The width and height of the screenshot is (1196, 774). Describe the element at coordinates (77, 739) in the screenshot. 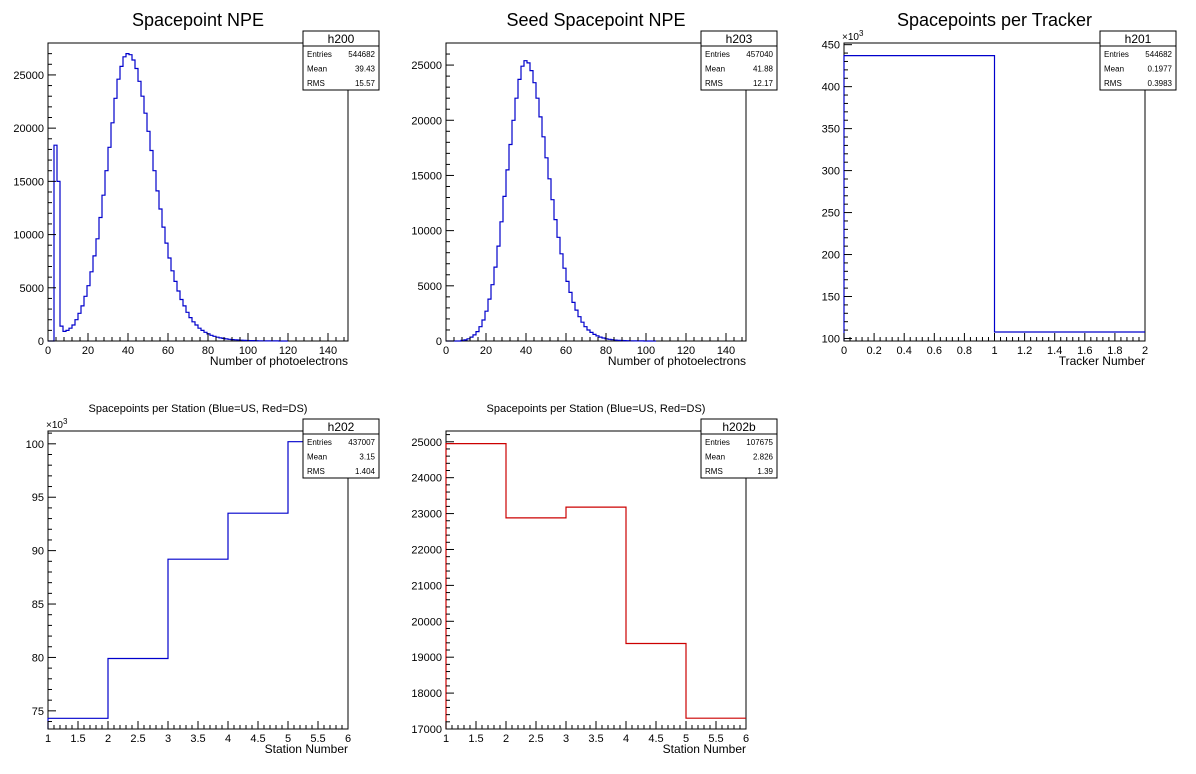

I see `x-tick-label: 1.5` at that location.